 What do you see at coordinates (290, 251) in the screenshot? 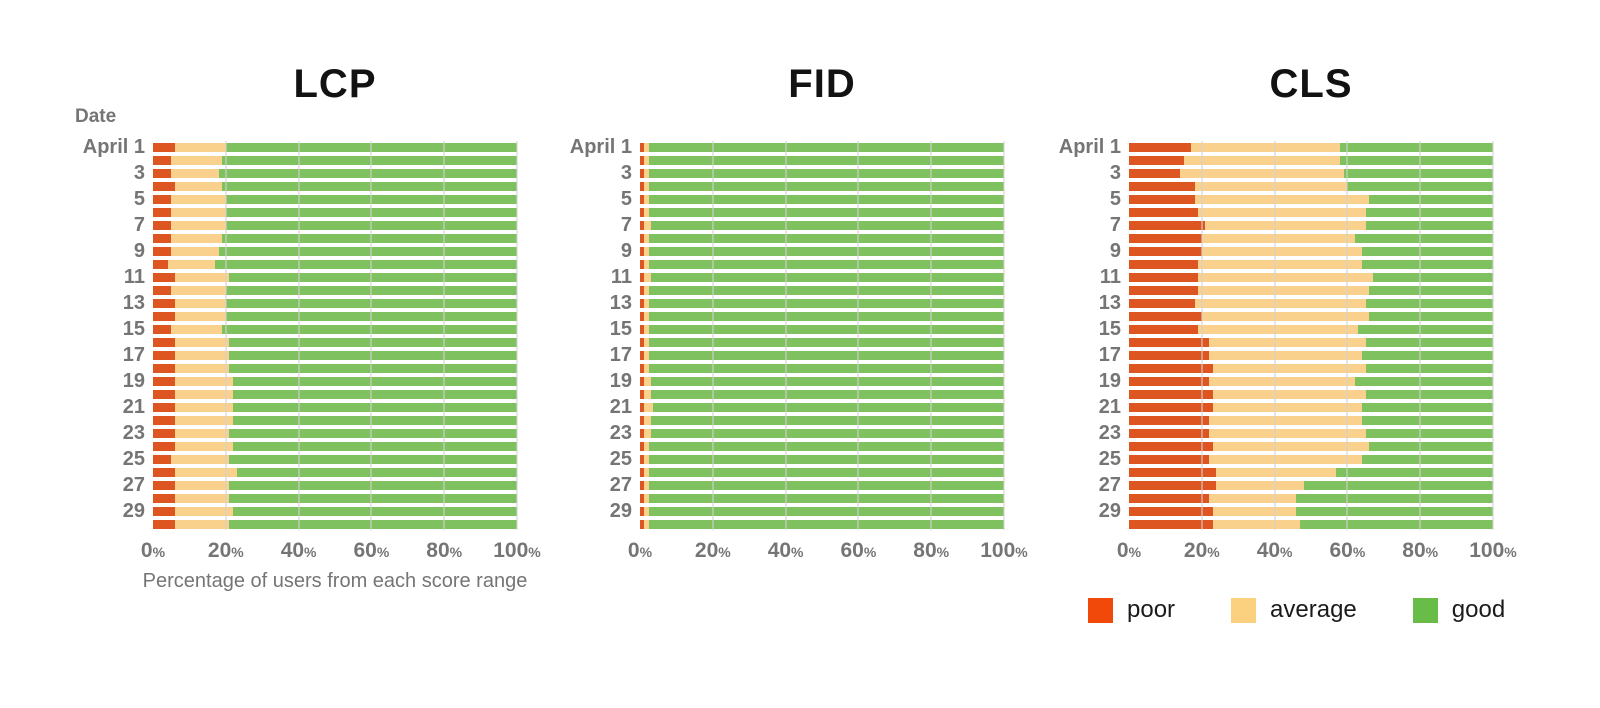
I see `bar-row: 9` at bounding box center [290, 251].